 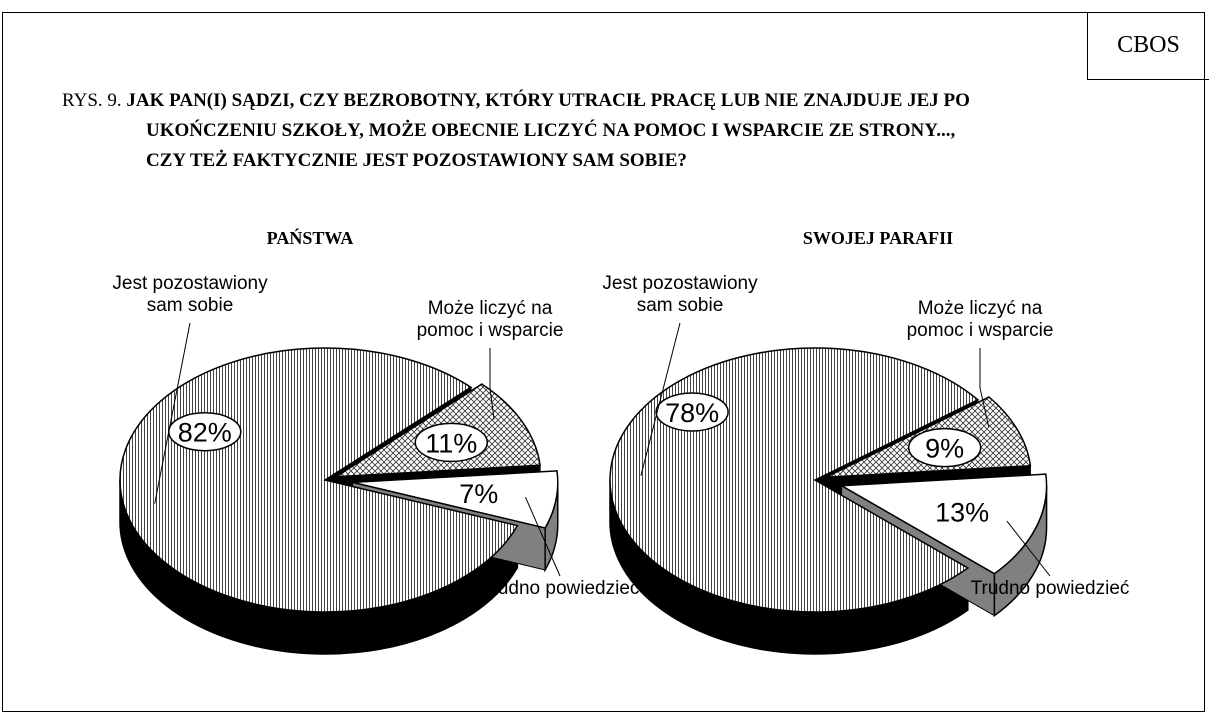 What do you see at coordinates (962, 513) in the screenshot?
I see `value-label: 13%` at bounding box center [962, 513].